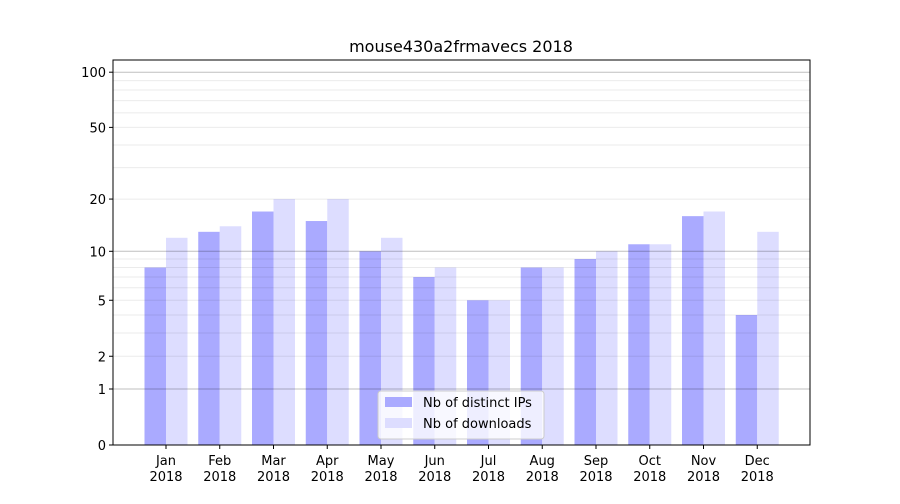 This screenshot has width=900, height=504. What do you see at coordinates (477, 424) in the screenshot?
I see `legend-label: Nb of downloads` at bounding box center [477, 424].